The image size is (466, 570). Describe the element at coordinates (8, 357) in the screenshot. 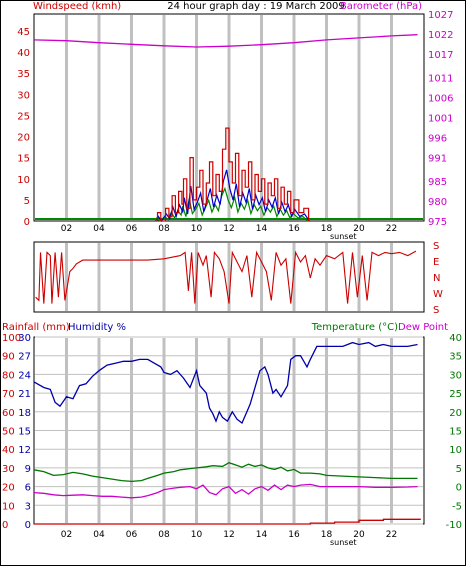

I see `rainfall-tick-label: 90` at that location.